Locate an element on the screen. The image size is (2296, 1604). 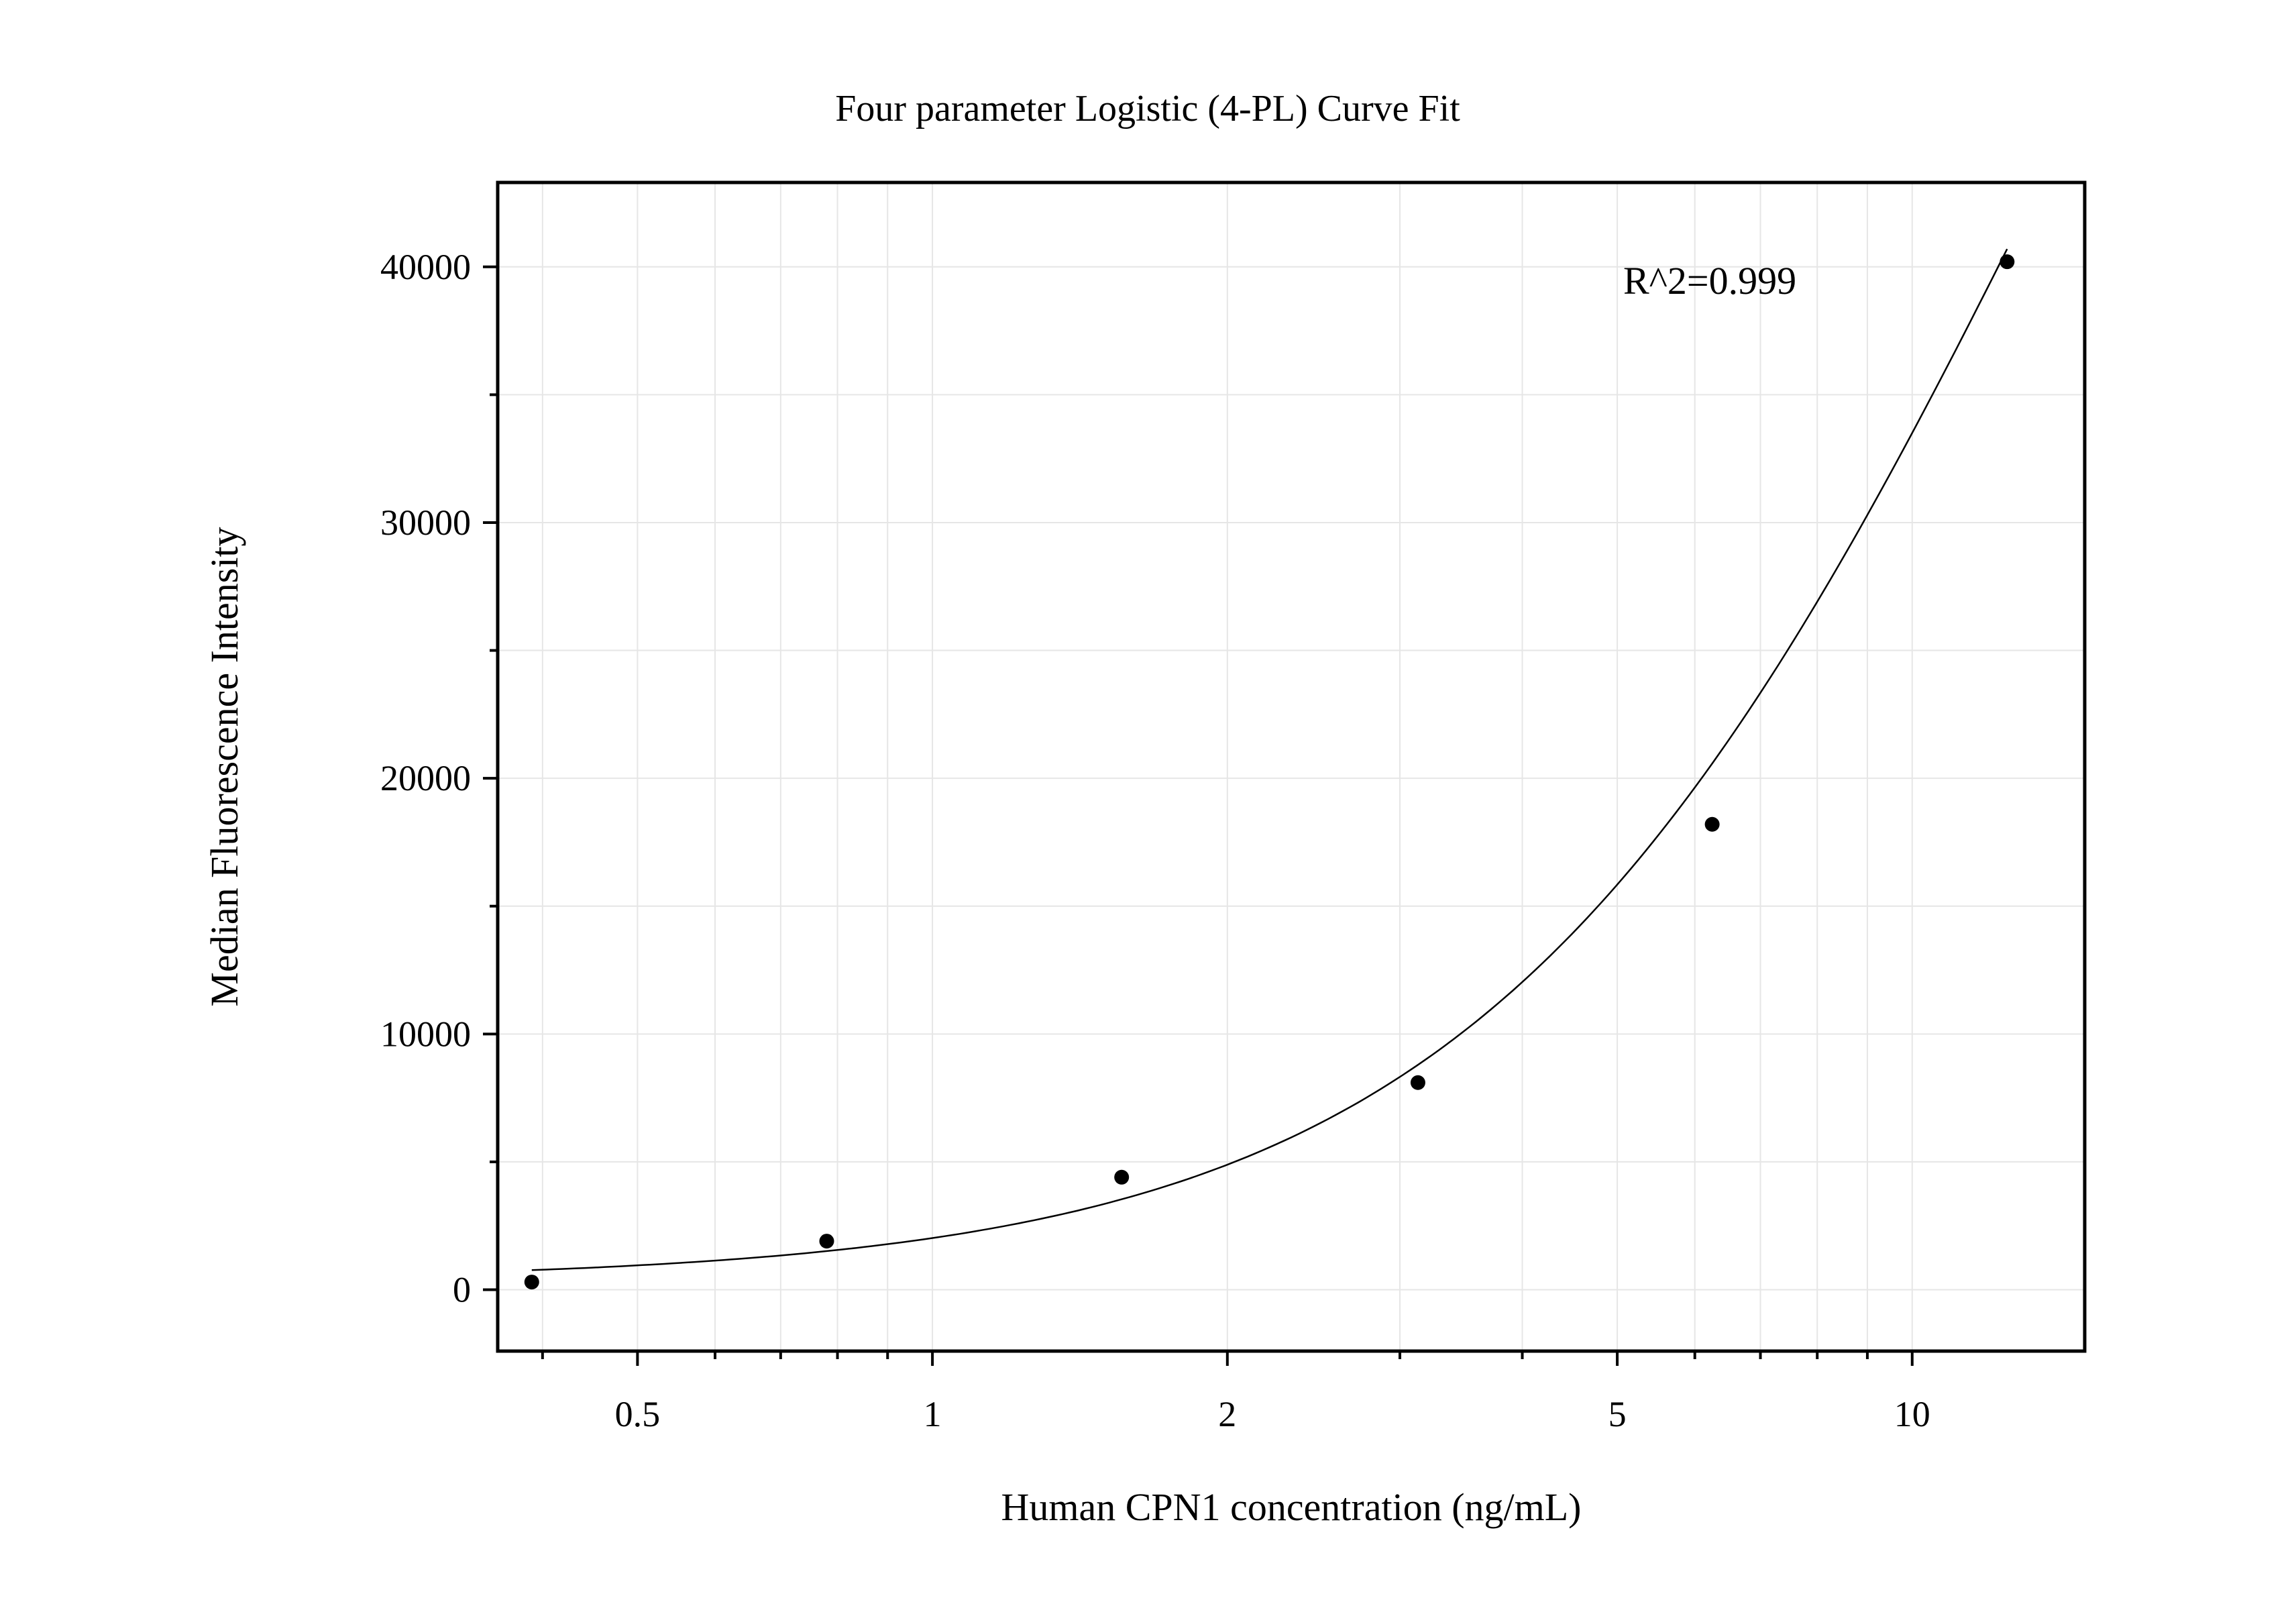
x-axis-label: Human CPN1 concentration (ng/mL) is located at coordinates (1291, 1507).